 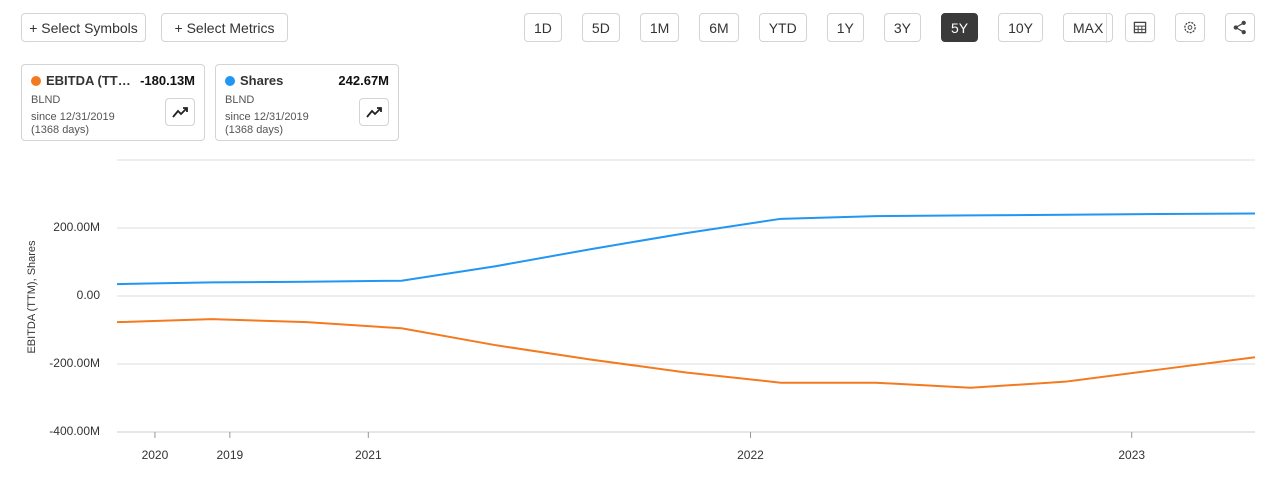 I want to click on divider, so click(x=1106, y=28).